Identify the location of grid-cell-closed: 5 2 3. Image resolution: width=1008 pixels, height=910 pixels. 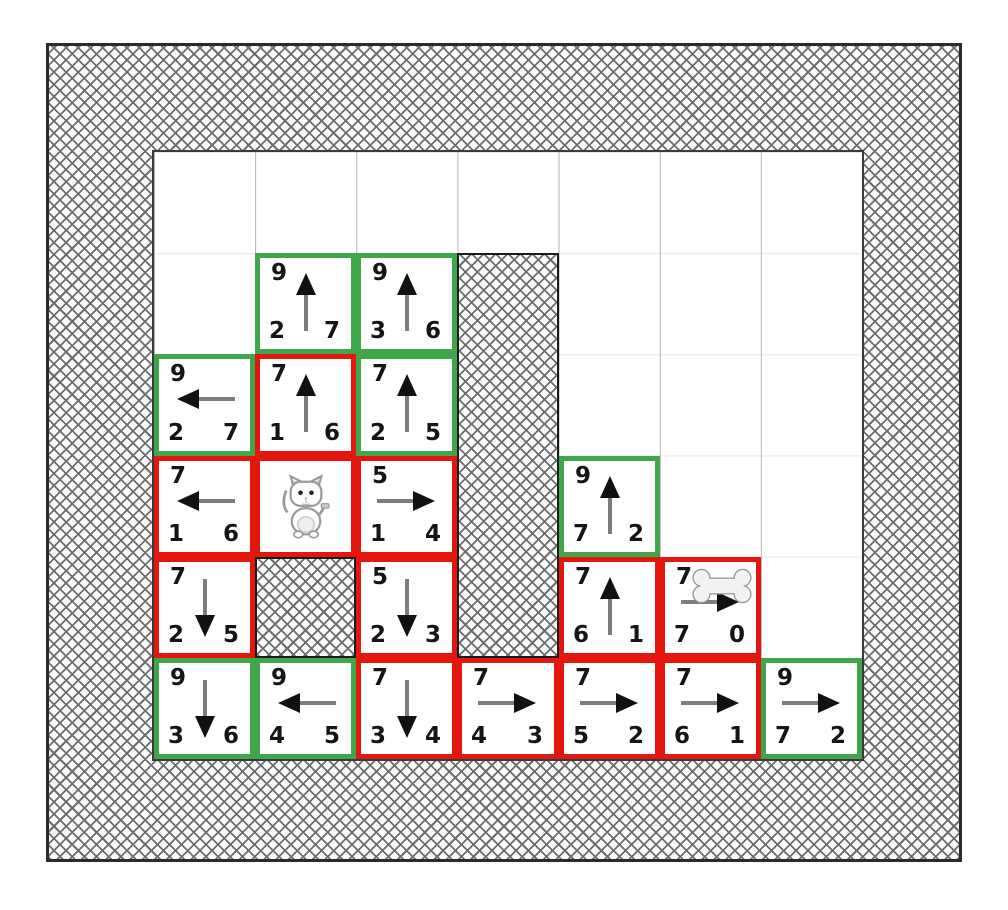
(406, 607).